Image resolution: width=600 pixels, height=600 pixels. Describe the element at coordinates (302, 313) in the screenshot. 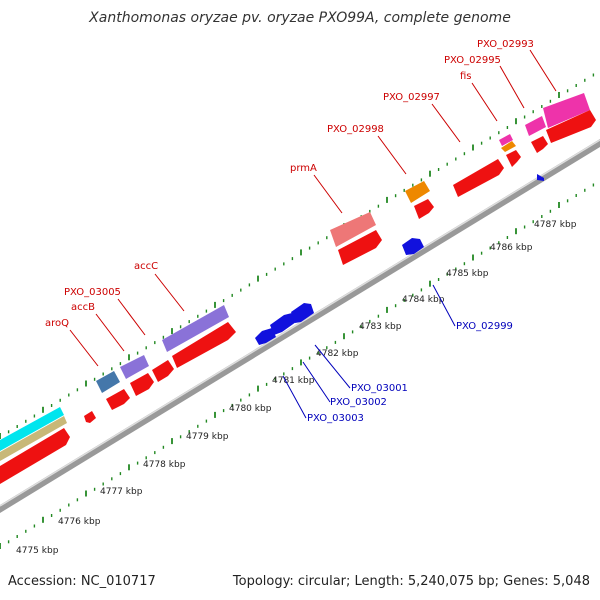

I see `PXO_03001-gene-arrow` at that location.